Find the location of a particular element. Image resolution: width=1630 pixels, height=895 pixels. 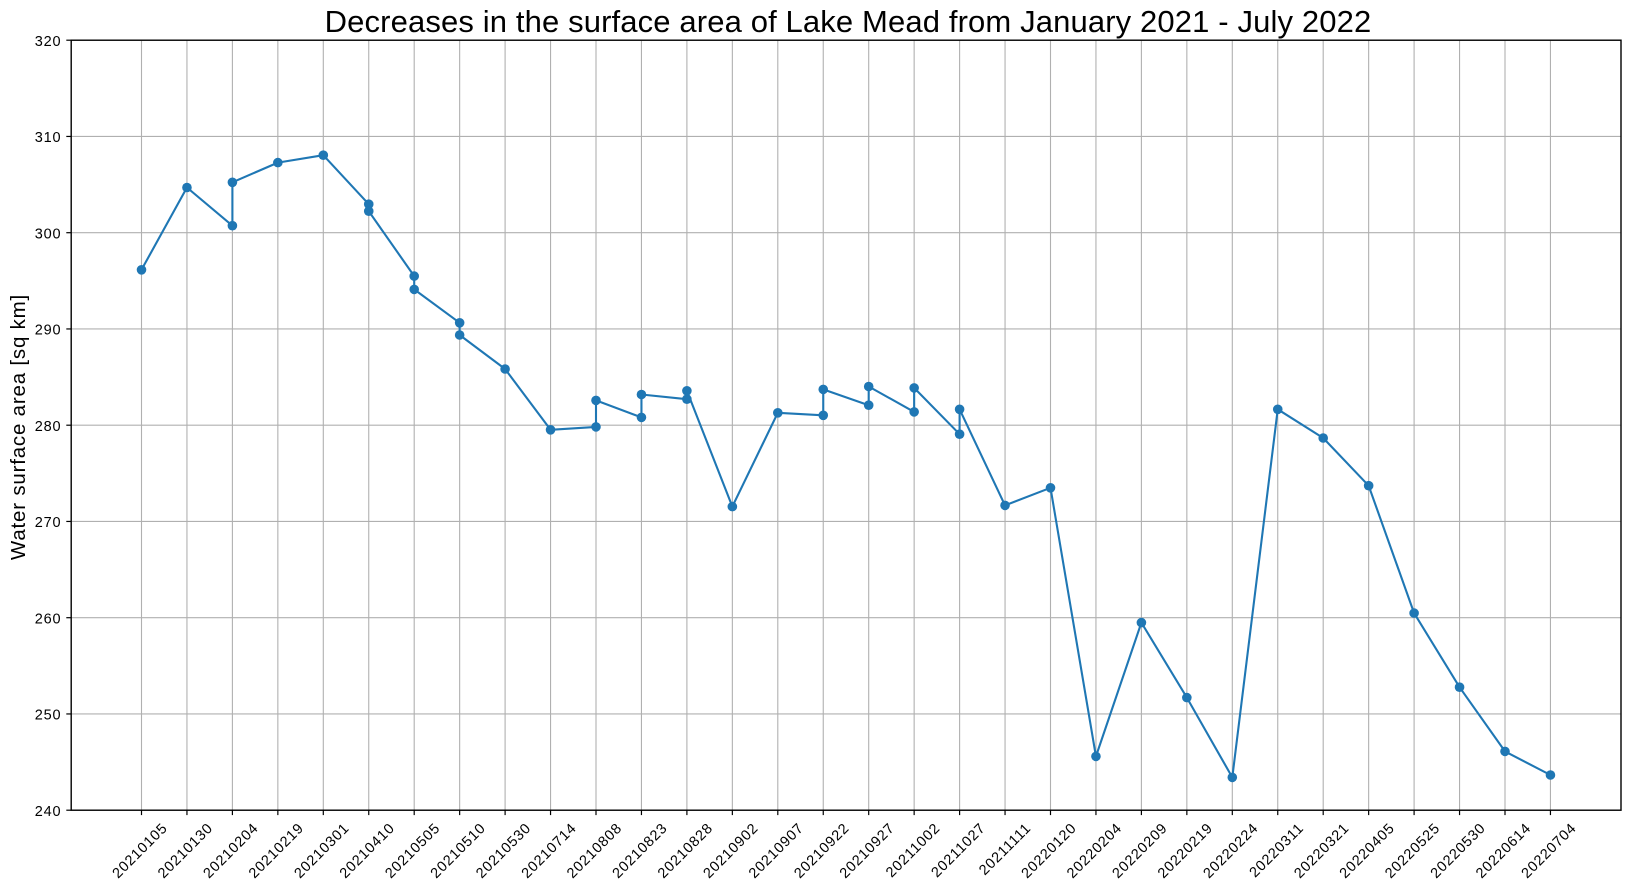

svg-text: 250 is located at coordinates (48, 716).